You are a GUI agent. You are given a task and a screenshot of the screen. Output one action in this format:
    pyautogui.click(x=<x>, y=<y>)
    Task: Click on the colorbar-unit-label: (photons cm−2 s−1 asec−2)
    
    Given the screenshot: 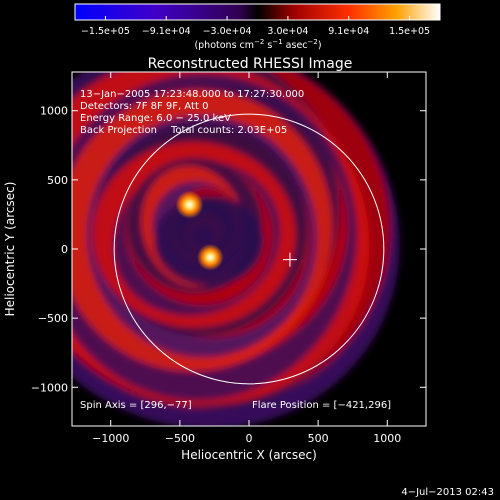 What is the action you would take?
    pyautogui.click(x=257, y=44)
    